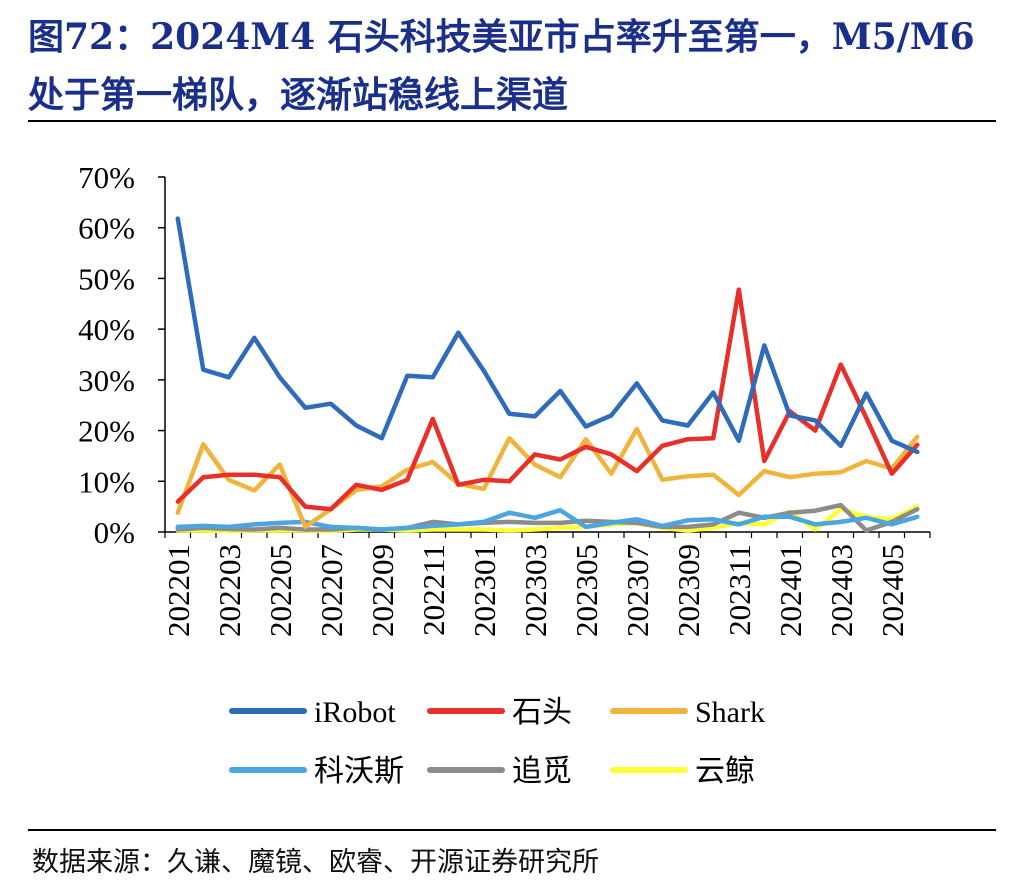 The width and height of the screenshot is (1024, 888). I want to click on y-tick-label: 30%, so click(106, 380).